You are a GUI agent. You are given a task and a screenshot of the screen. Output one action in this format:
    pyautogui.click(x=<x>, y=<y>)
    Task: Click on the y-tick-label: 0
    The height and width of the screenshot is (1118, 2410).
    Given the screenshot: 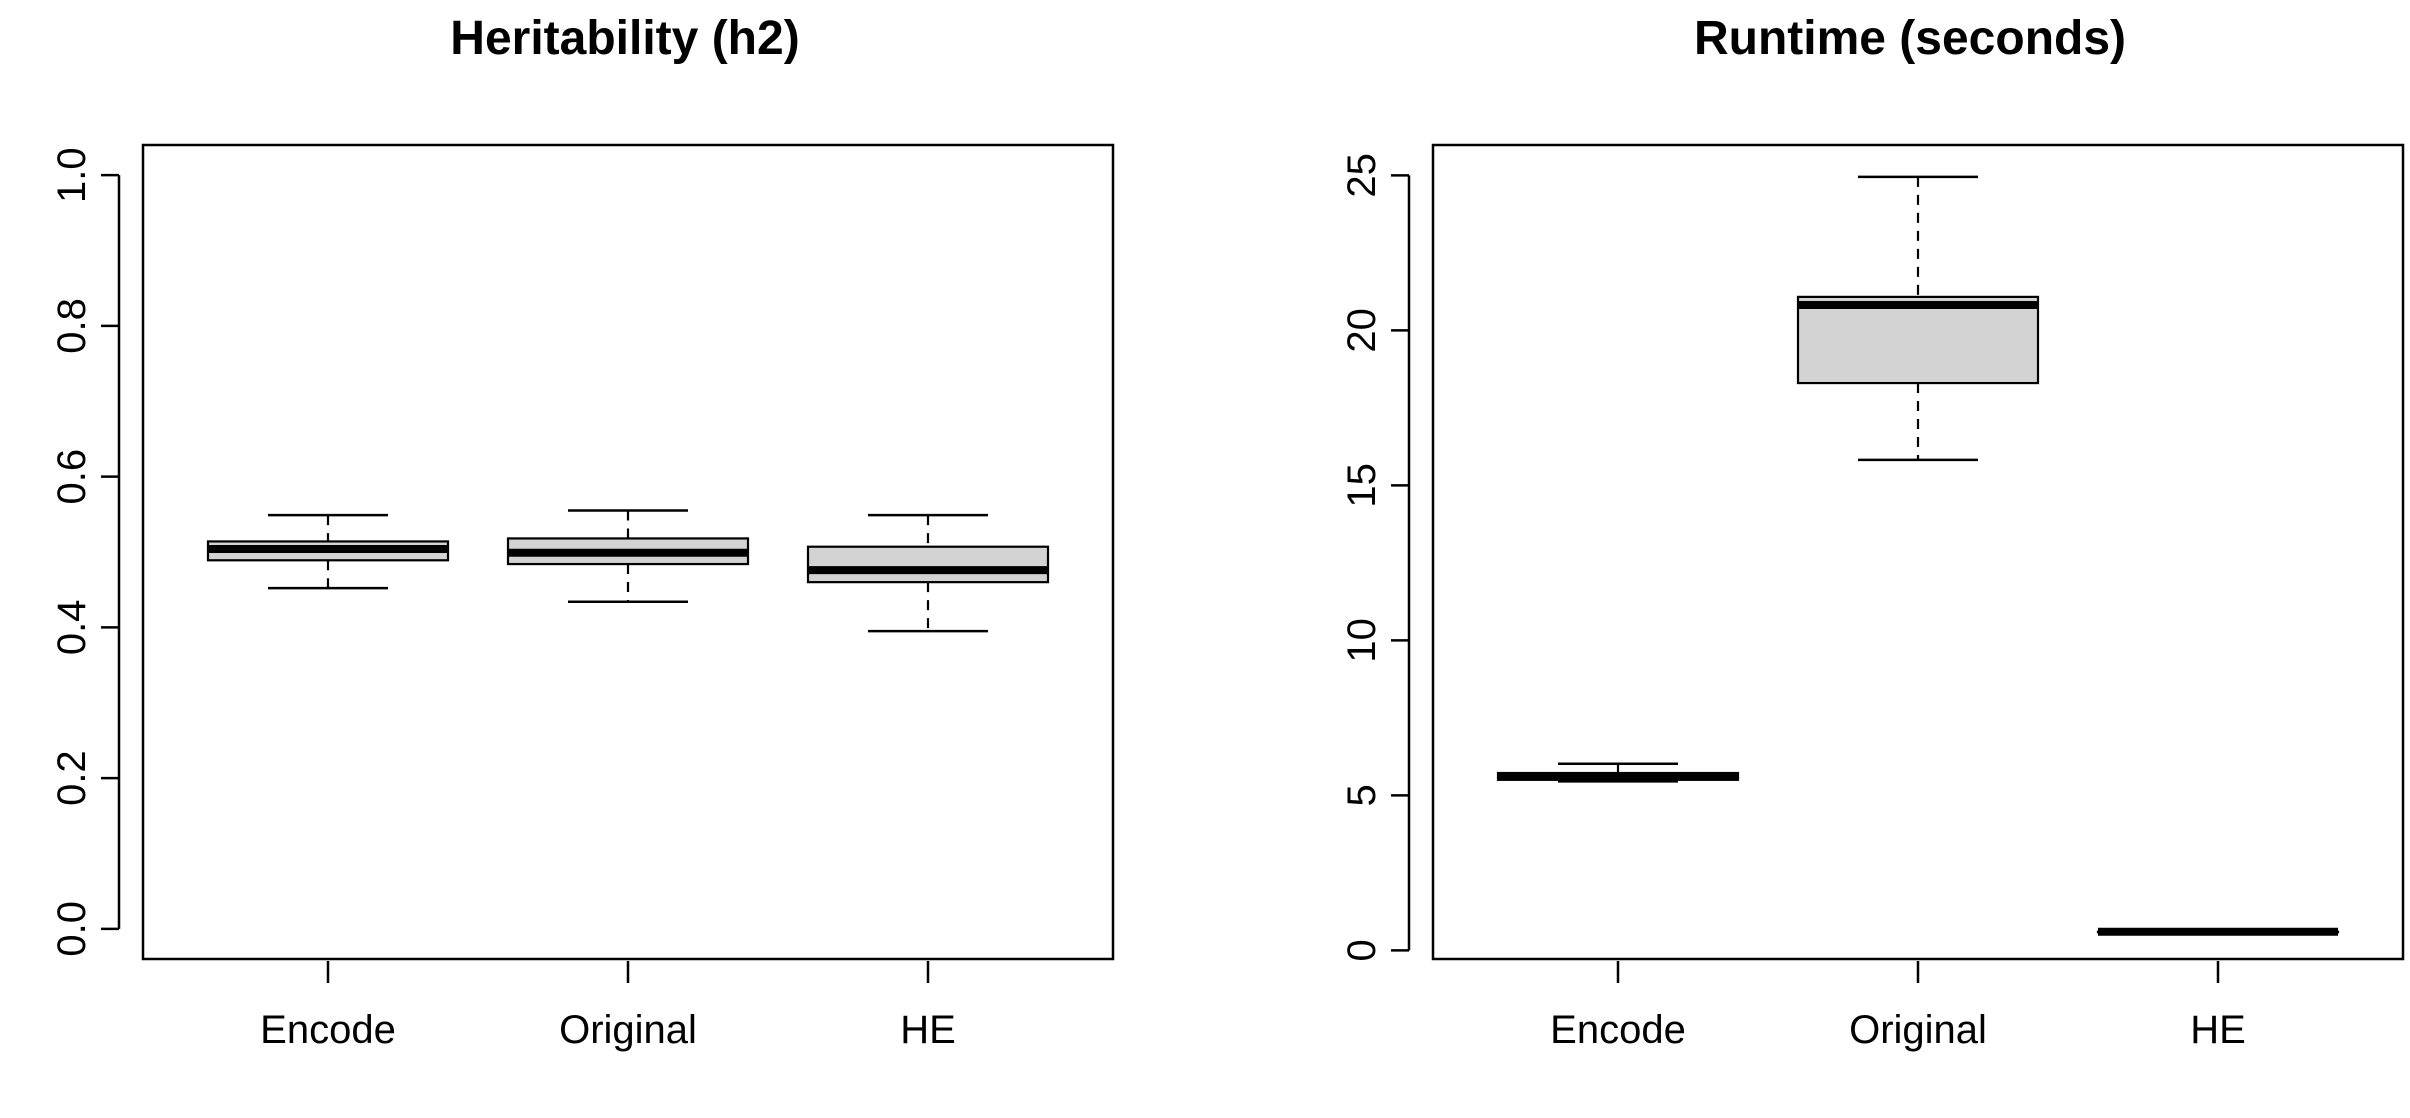 What is the action you would take?
    pyautogui.click(x=1362, y=950)
    